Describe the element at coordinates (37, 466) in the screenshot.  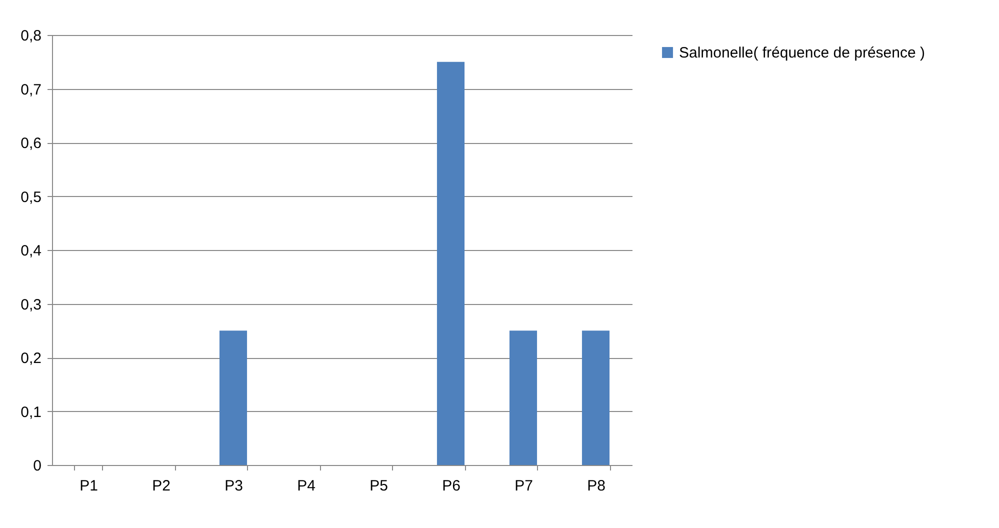
I see `y-tick-label: 0` at that location.